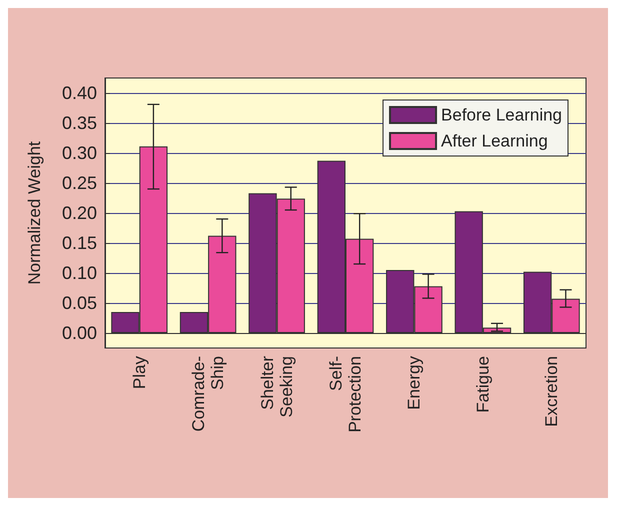 This screenshot has height=507, width=618. What do you see at coordinates (79, 153) in the screenshot?
I see `y-tick-label: 0.30` at bounding box center [79, 153].